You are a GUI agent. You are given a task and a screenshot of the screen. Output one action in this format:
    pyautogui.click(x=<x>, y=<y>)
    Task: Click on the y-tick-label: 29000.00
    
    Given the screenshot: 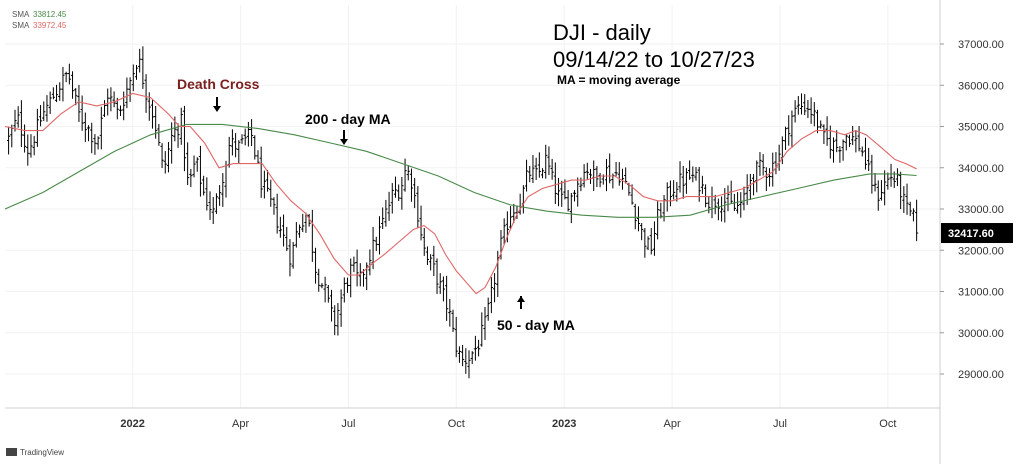 What is the action you would take?
    pyautogui.click(x=981, y=375)
    